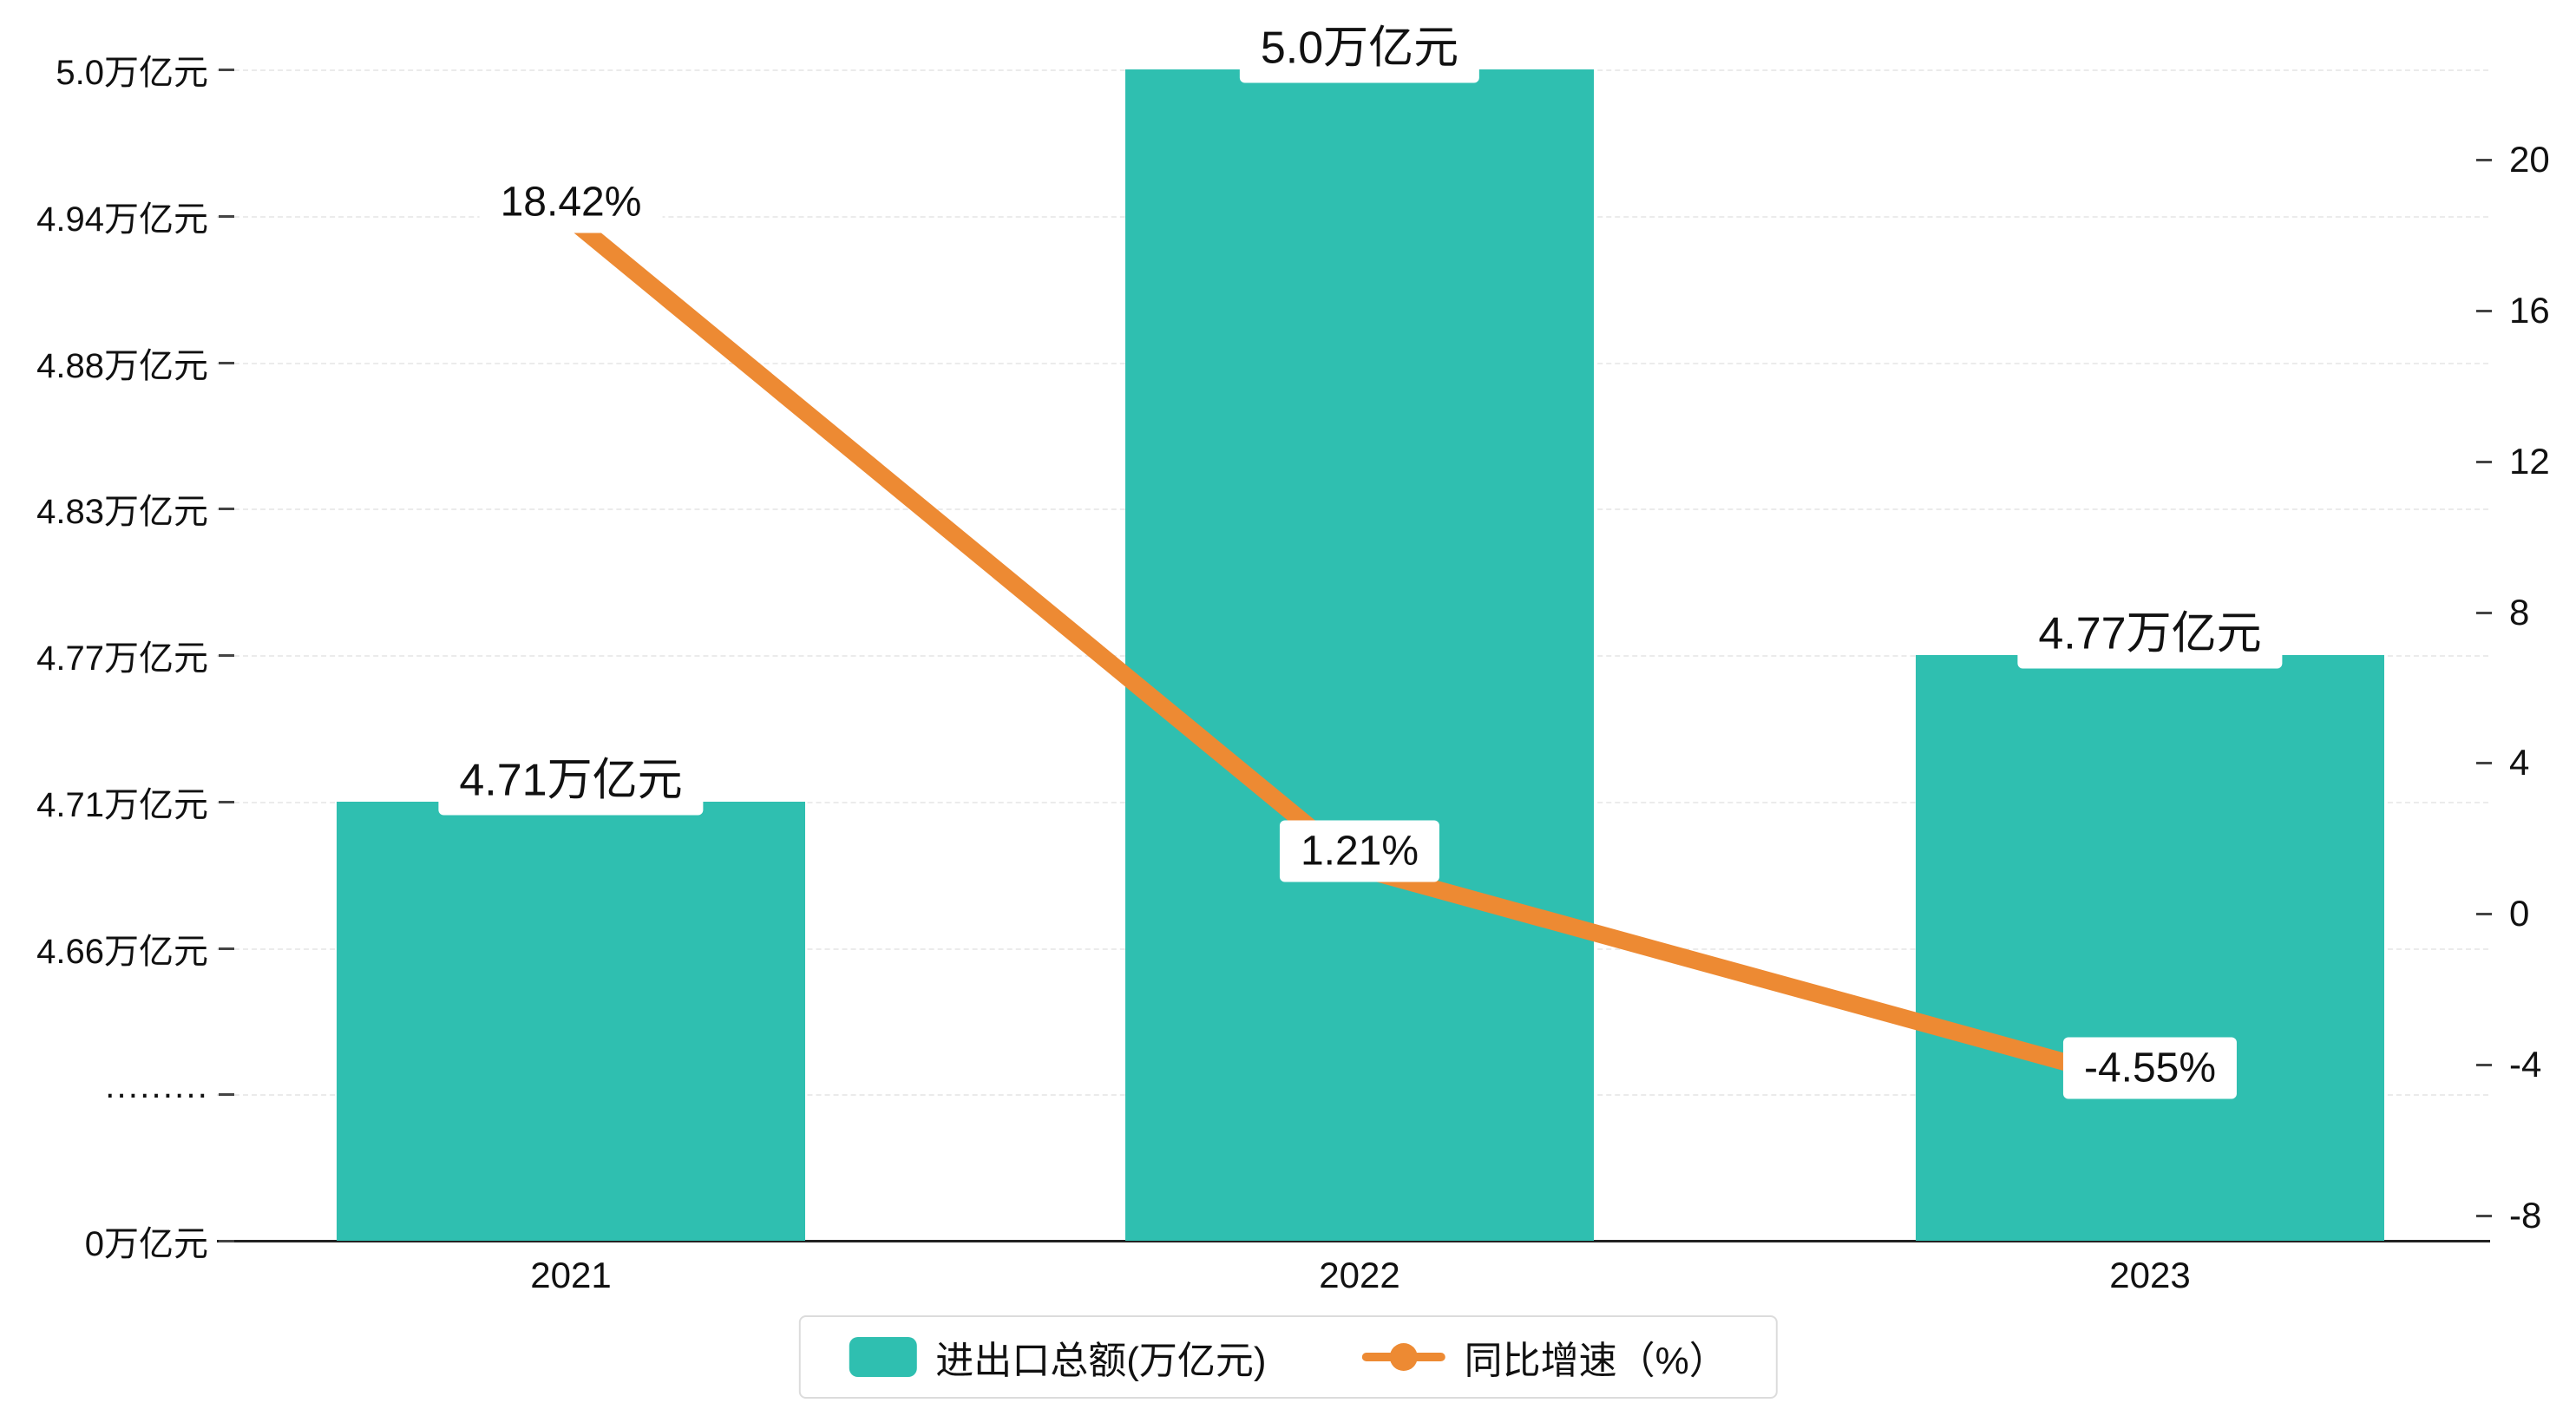 Image resolution: width=2576 pixels, height=1416 pixels. I want to click on bar-2021, so click(571, 1021).